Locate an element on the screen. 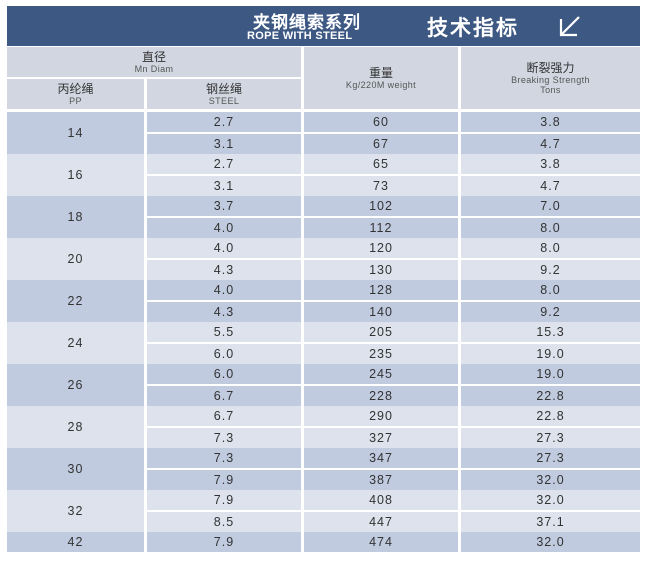 Image resolution: width=646 pixels, height=564 pixels. strength-cell: 37.1 is located at coordinates (550, 522).